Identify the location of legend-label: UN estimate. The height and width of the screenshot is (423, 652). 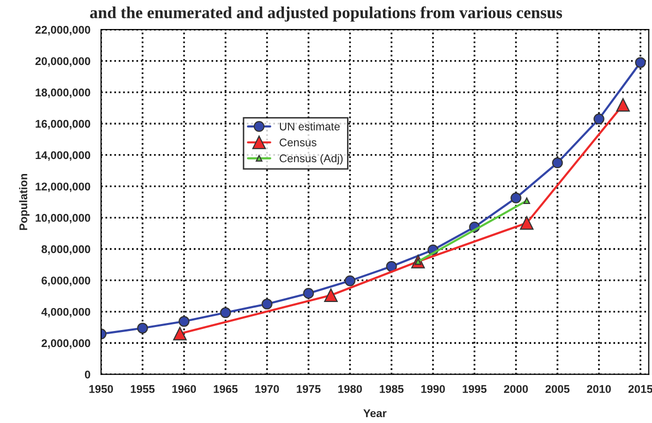
(310, 126).